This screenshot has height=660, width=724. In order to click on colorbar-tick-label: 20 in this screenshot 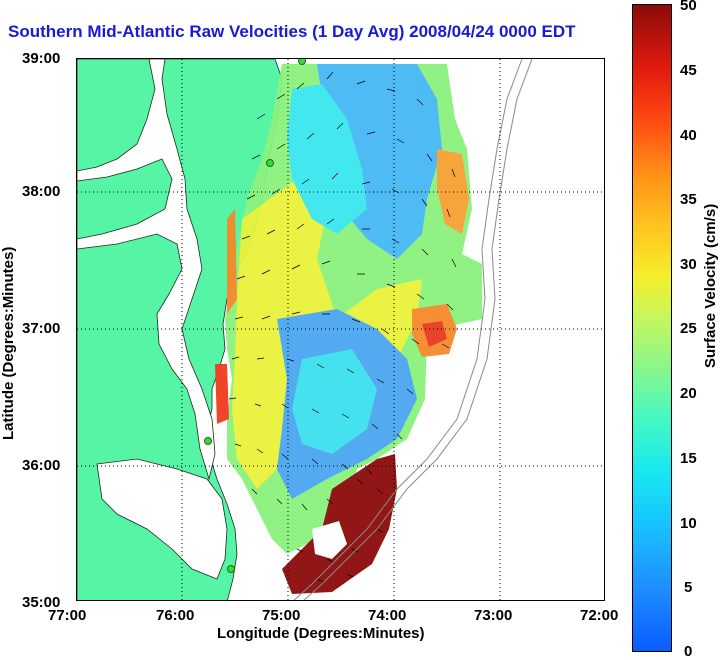, I will do `click(688, 393)`.